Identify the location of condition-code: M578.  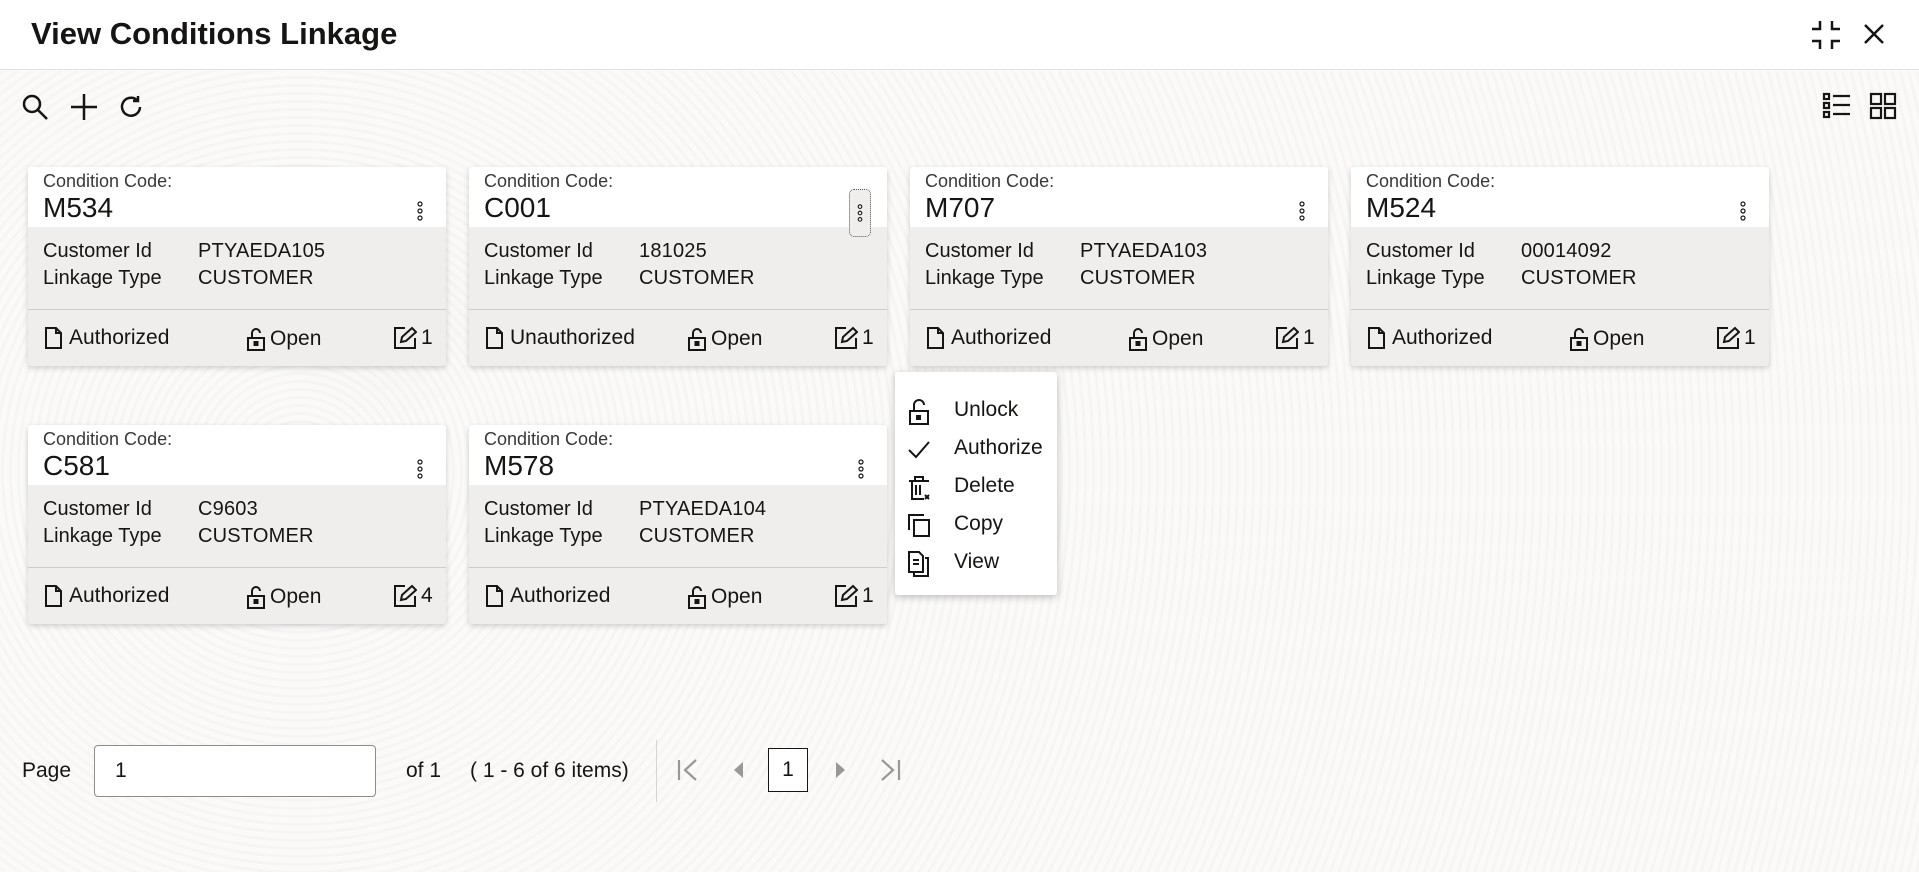
(519, 465).